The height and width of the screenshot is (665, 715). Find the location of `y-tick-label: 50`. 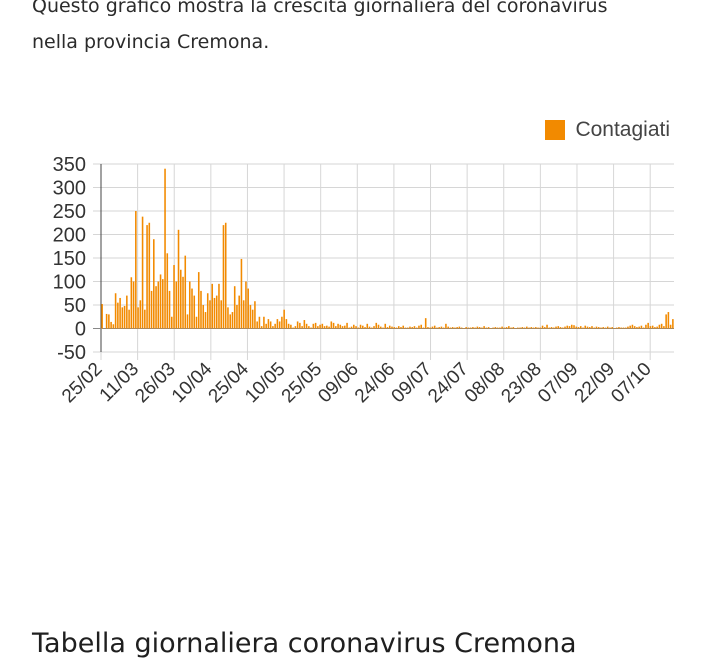

y-tick-label: 50 is located at coordinates (75, 306).